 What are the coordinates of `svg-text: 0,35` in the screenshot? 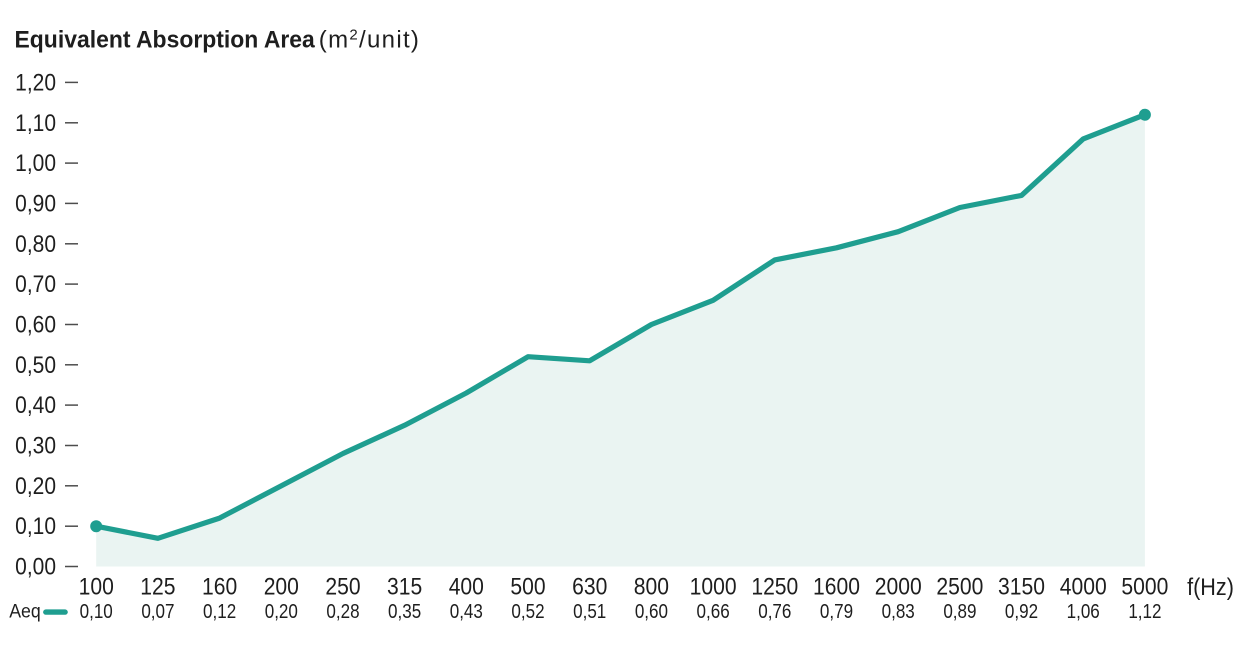 It's located at (404, 611).